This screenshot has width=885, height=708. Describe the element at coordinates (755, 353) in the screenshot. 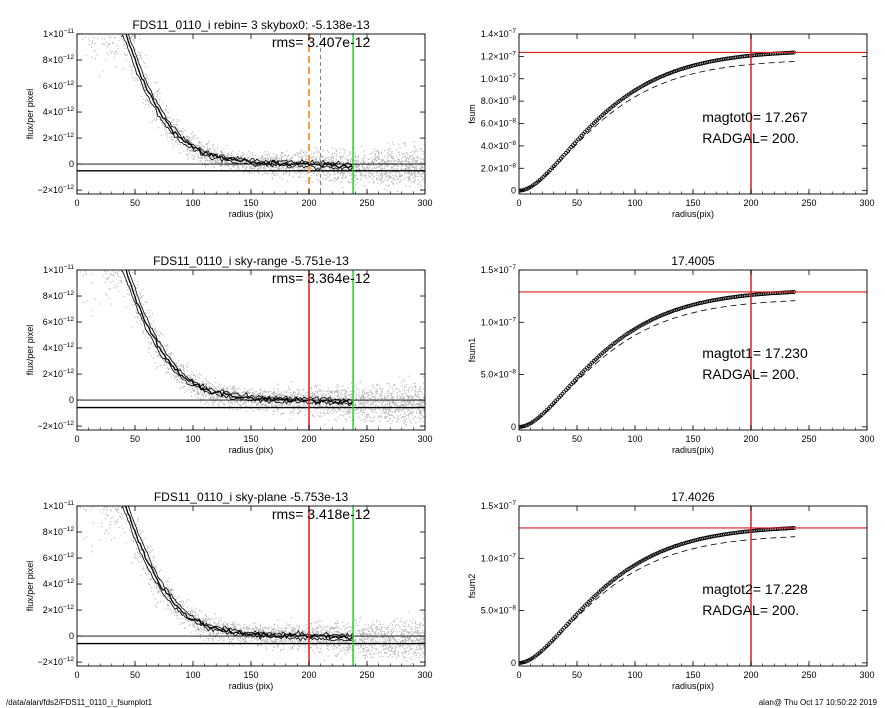

I see `magtot-label: magtot1= 17.230` at that location.